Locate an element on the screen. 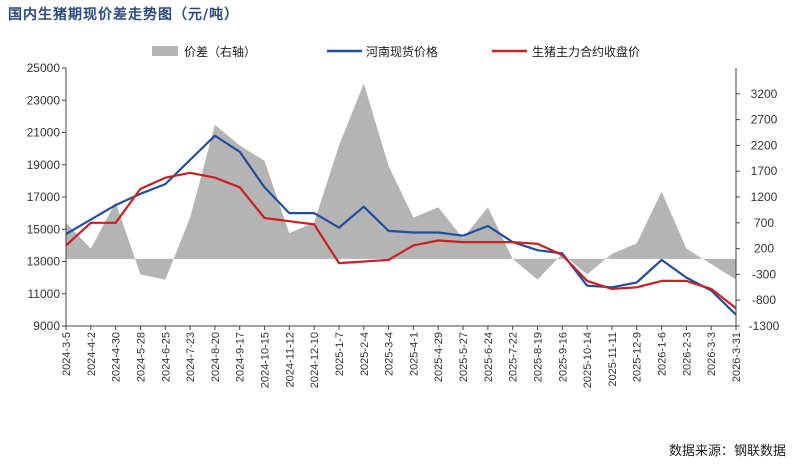 The height and width of the screenshot is (471, 800). legend: 价差（右轴） 河南现货价格 生猪主力合约收盘价 is located at coordinates (396, 51).